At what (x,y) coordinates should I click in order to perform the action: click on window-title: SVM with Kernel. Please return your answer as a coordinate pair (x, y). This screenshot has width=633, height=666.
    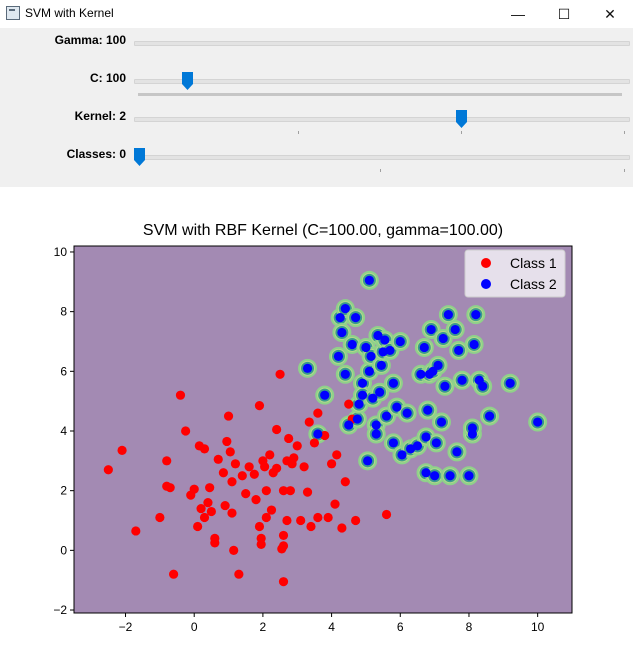
    Looking at the image, I should click on (69, 13).